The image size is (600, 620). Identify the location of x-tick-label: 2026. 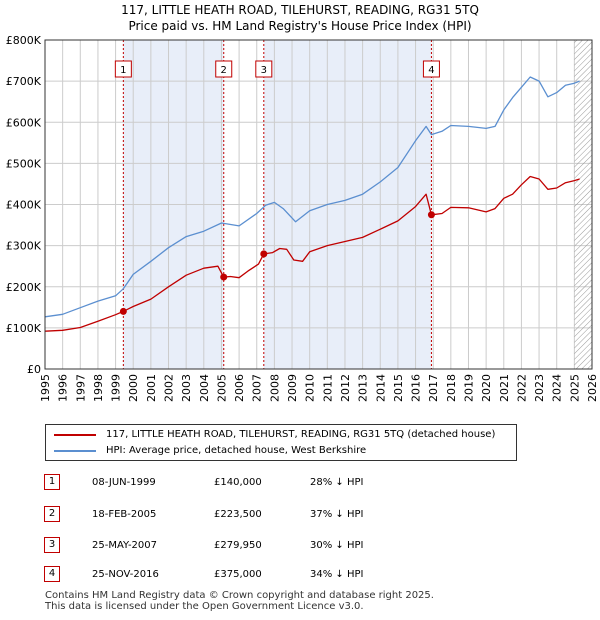
(592, 388).